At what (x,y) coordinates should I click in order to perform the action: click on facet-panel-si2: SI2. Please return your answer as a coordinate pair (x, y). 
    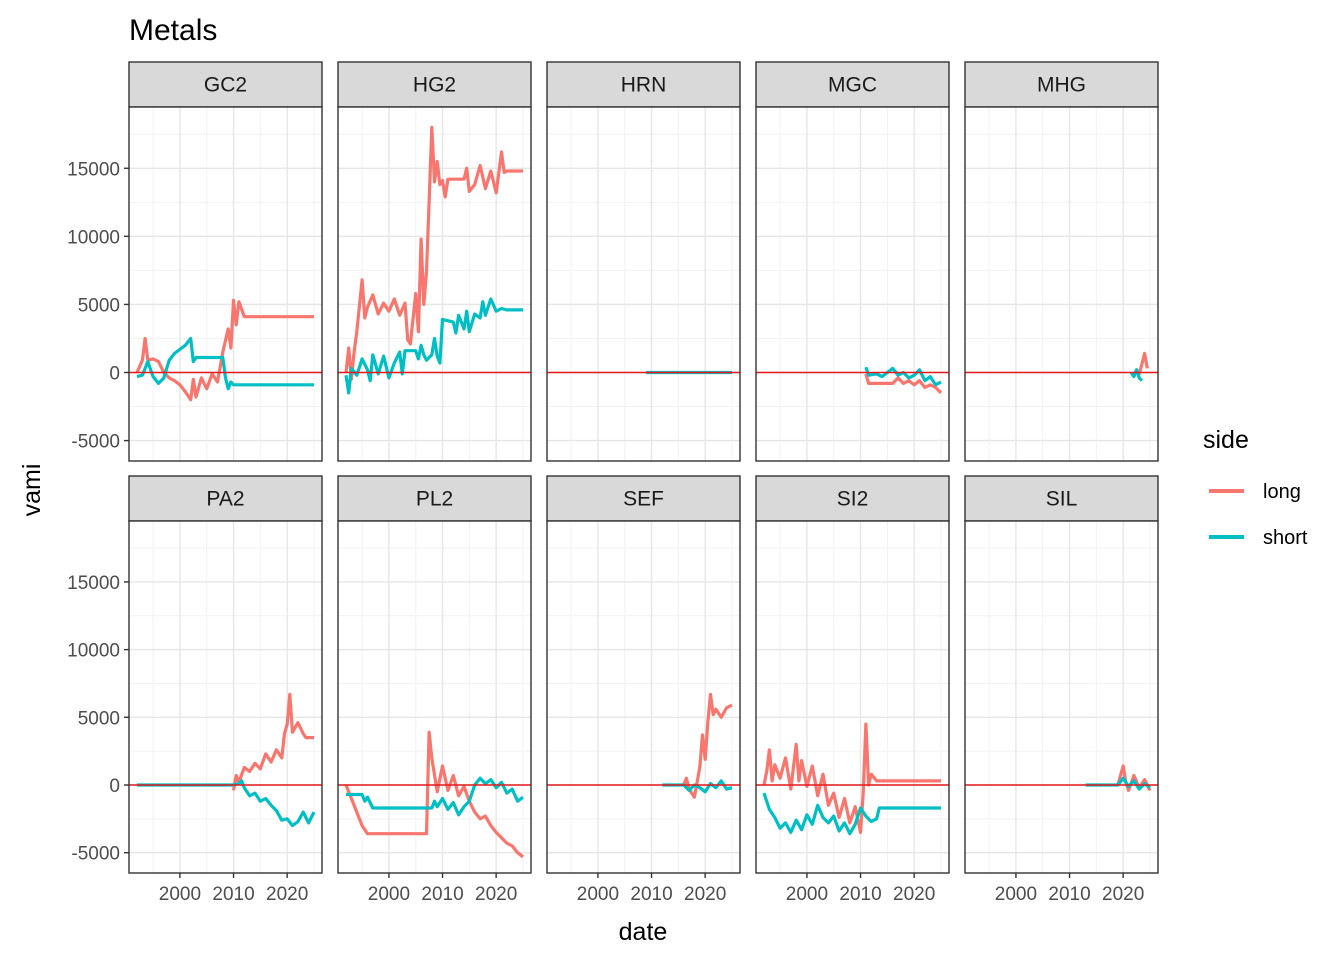
    Looking at the image, I should click on (852, 674).